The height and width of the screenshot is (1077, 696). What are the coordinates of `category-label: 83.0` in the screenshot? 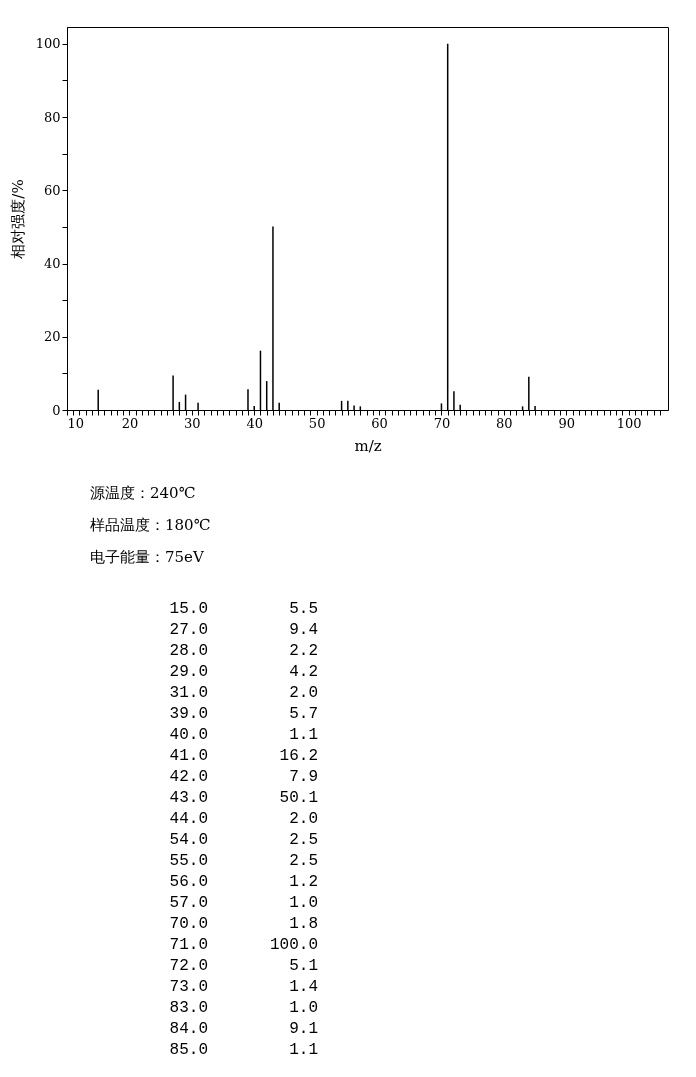 It's located at (188, 1007).